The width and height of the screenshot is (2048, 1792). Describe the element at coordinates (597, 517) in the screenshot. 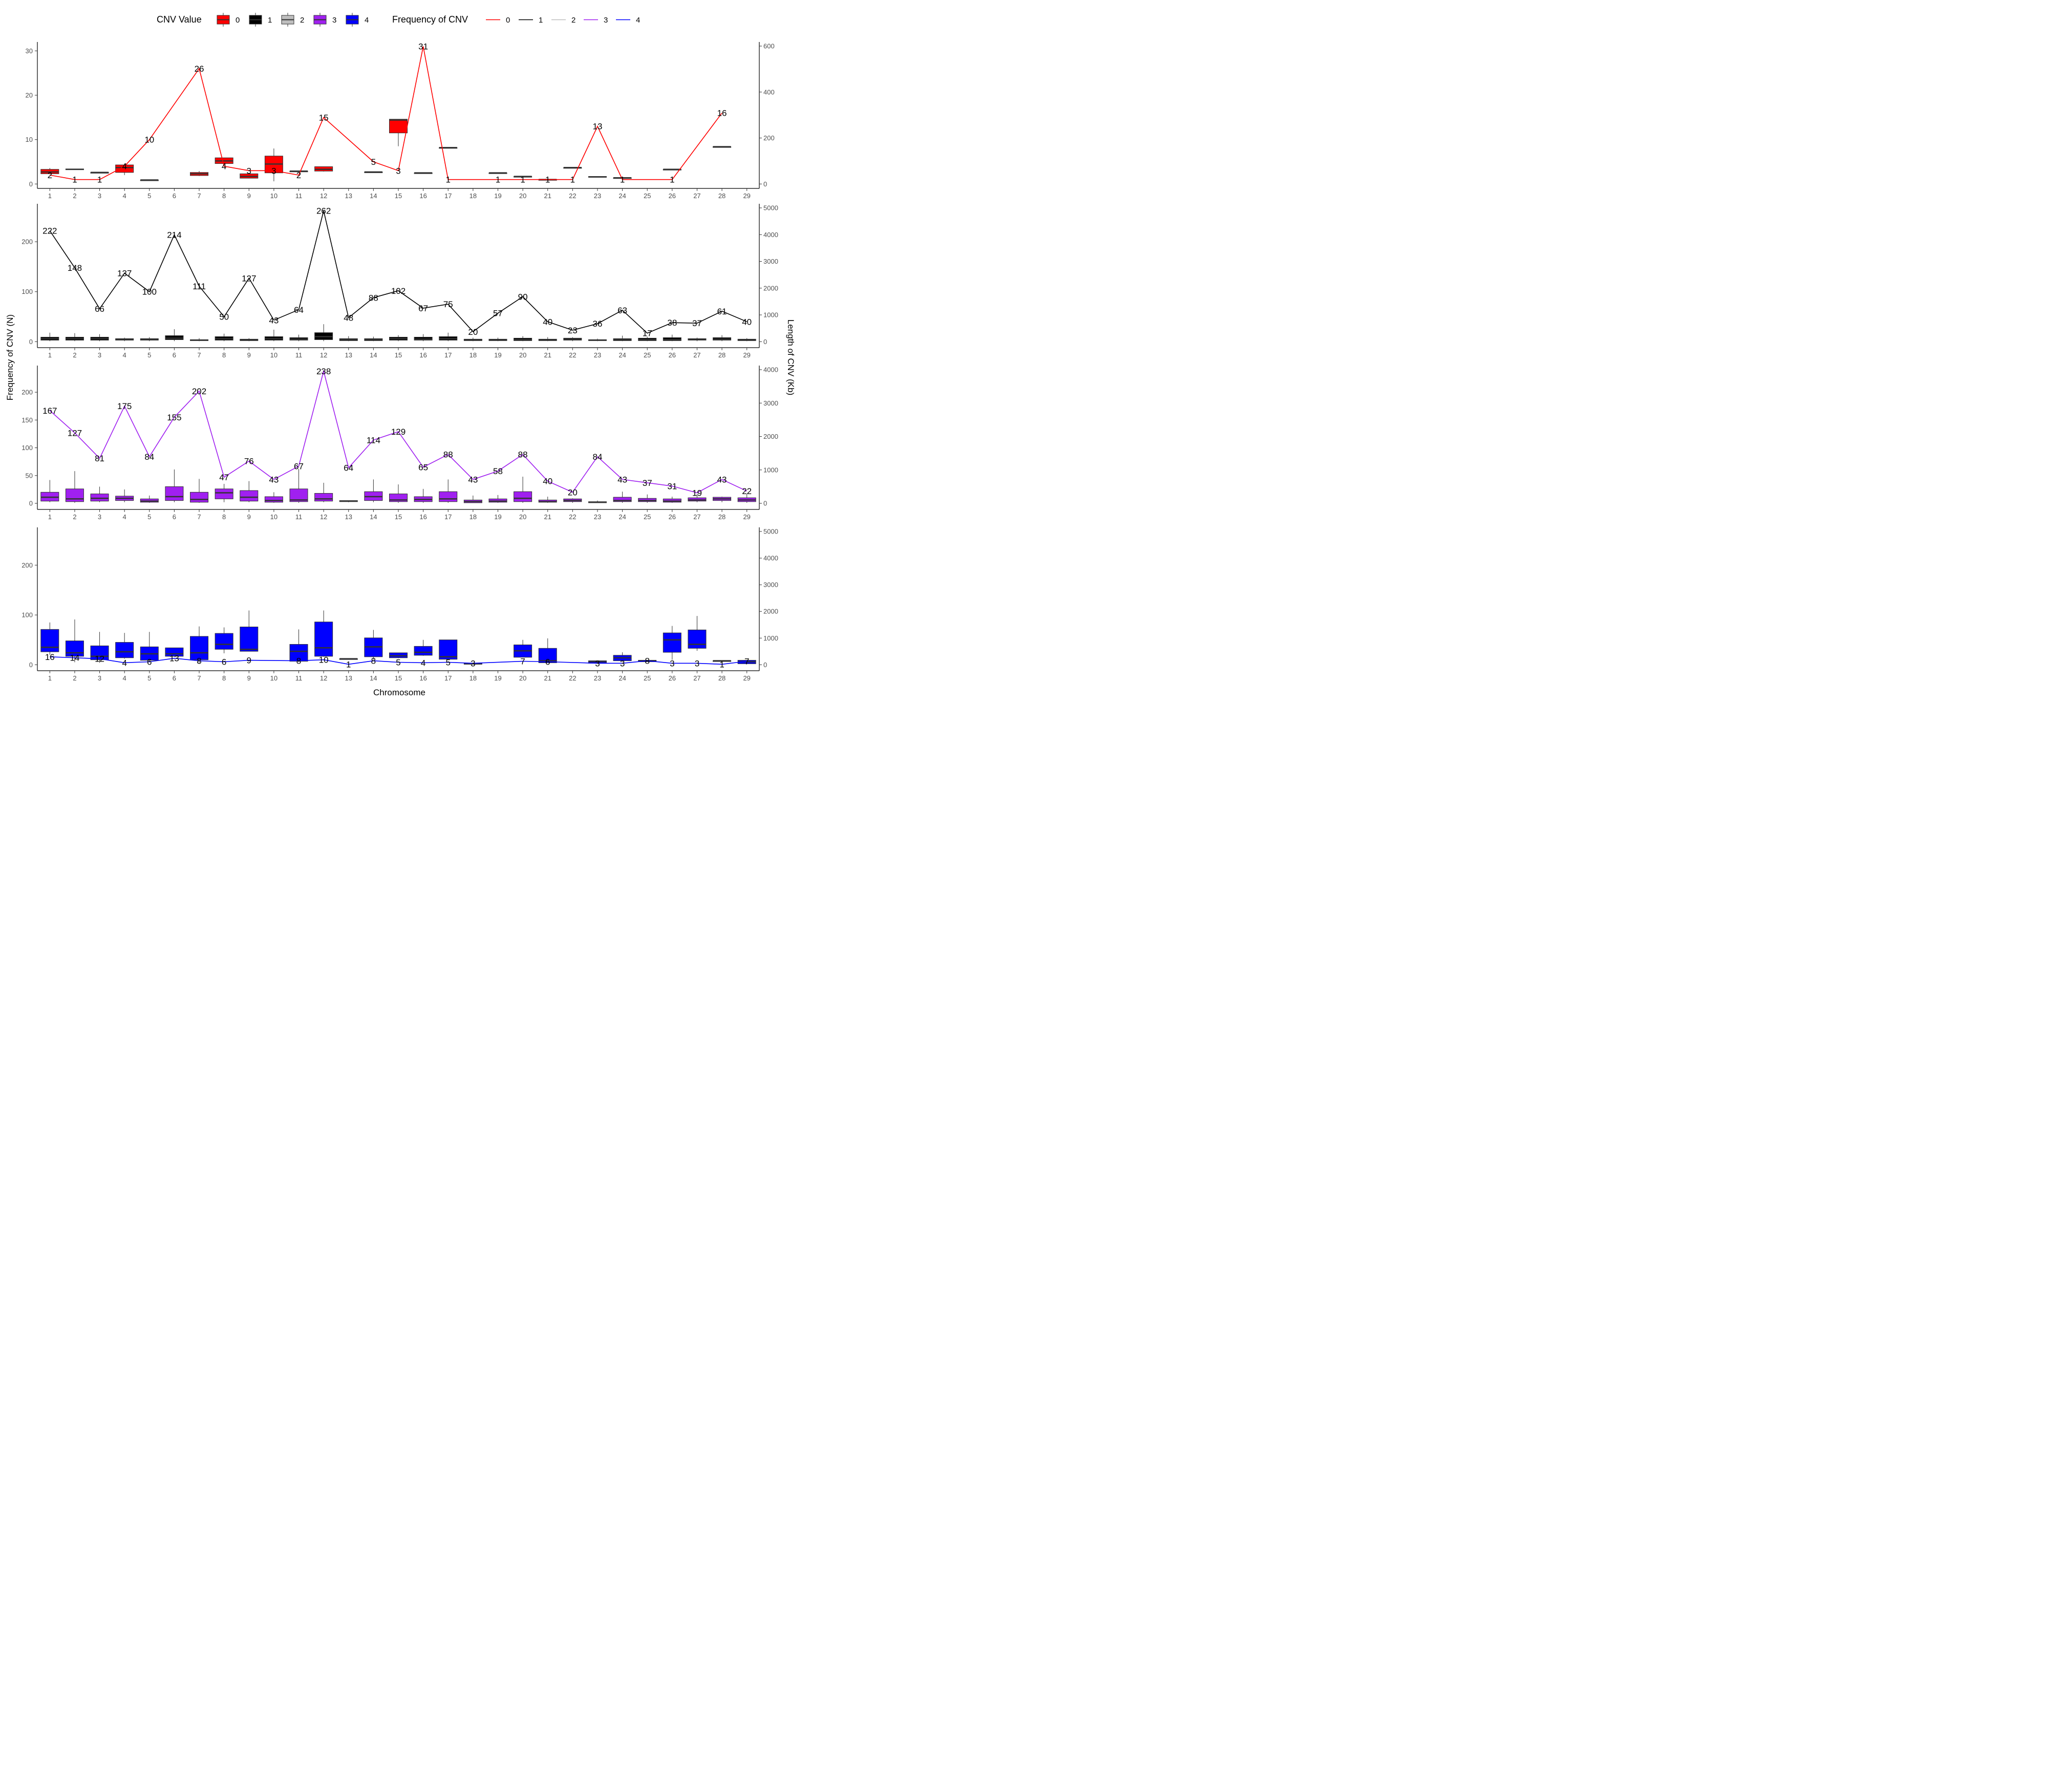

I see `x-tick-label: 23` at that location.